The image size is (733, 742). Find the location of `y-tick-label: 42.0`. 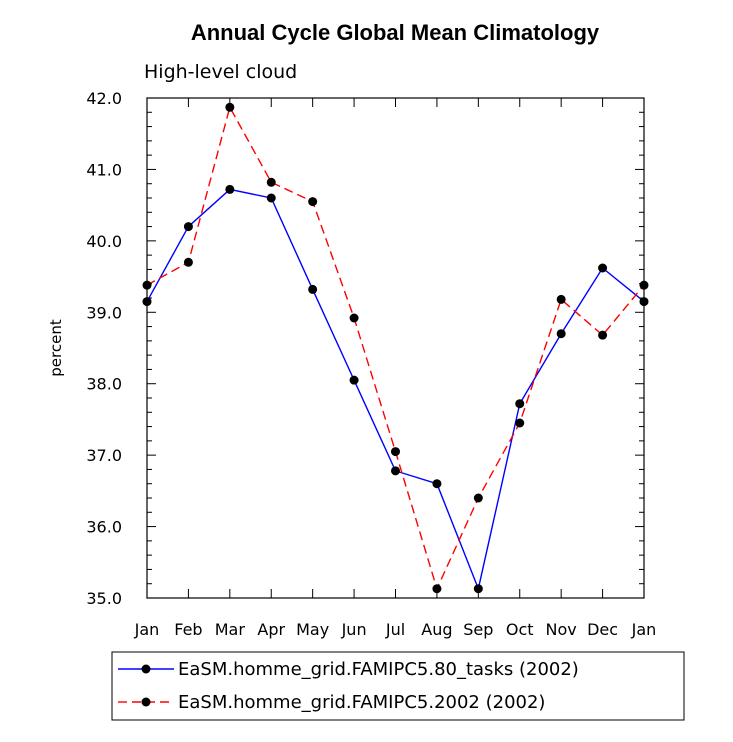

y-tick-label: 42.0 is located at coordinates (104, 98).